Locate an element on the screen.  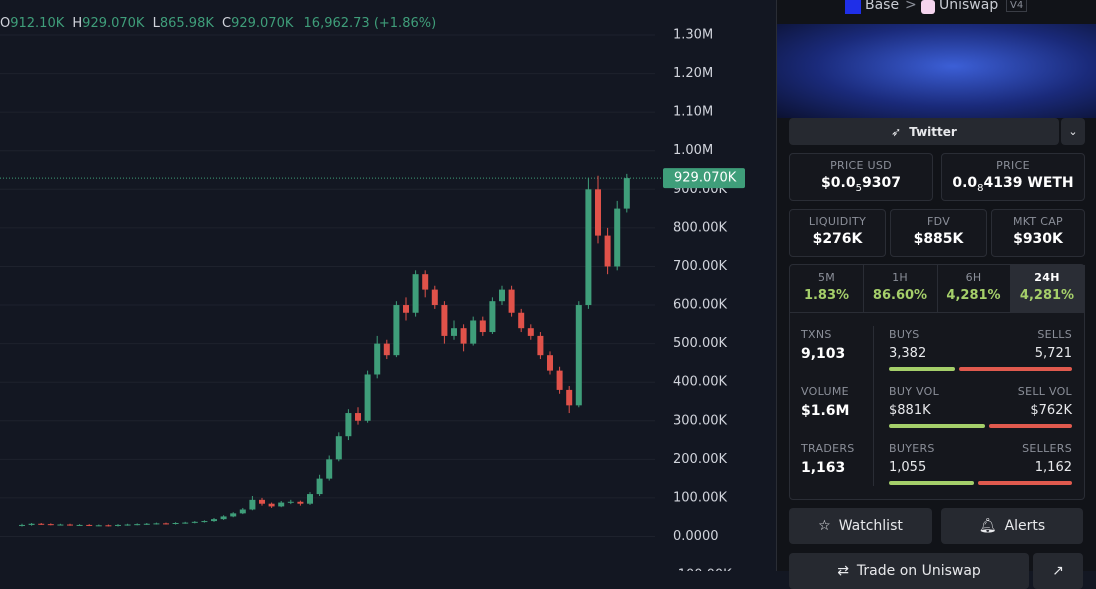
timeframe-label: 6H is located at coordinates (973, 277).